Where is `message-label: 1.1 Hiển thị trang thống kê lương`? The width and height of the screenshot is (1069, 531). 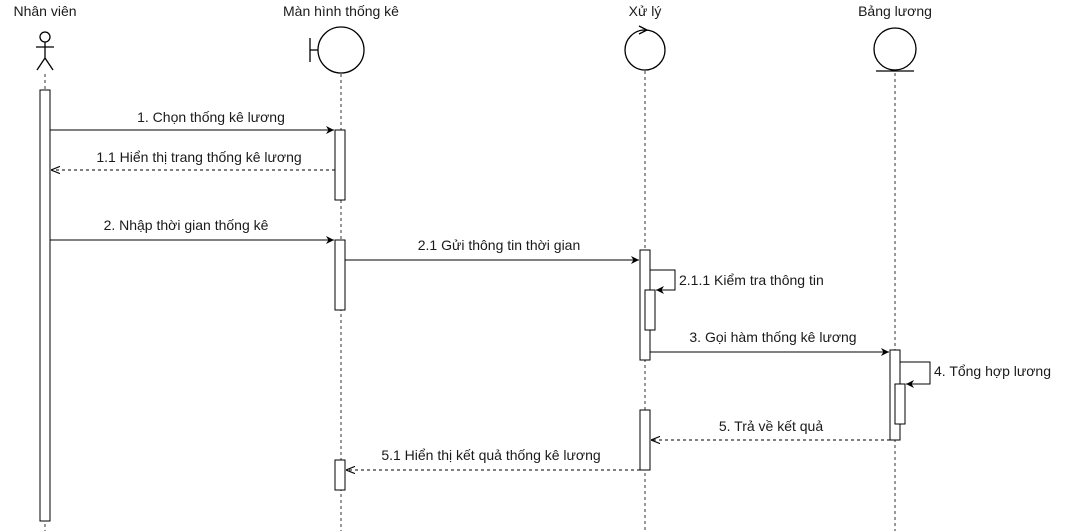 message-label: 1.1 Hiển thị trang thống kê lương is located at coordinates (198, 157).